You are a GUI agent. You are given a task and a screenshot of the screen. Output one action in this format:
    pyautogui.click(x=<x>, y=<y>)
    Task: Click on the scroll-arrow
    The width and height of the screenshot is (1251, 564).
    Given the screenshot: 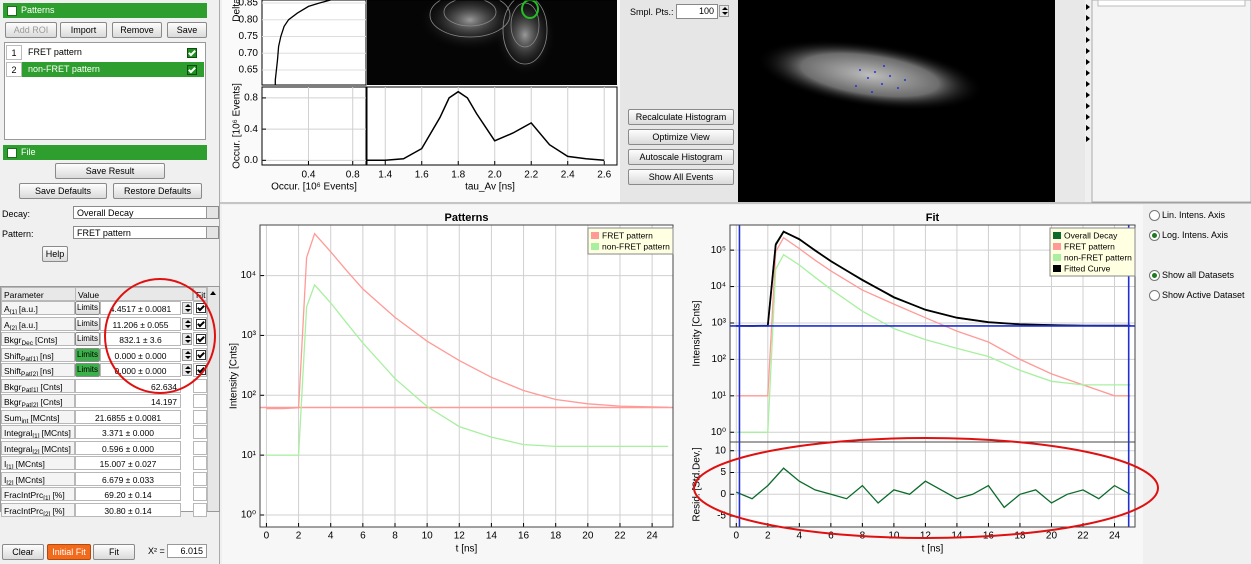 What is the action you would take?
    pyautogui.click(x=213, y=293)
    